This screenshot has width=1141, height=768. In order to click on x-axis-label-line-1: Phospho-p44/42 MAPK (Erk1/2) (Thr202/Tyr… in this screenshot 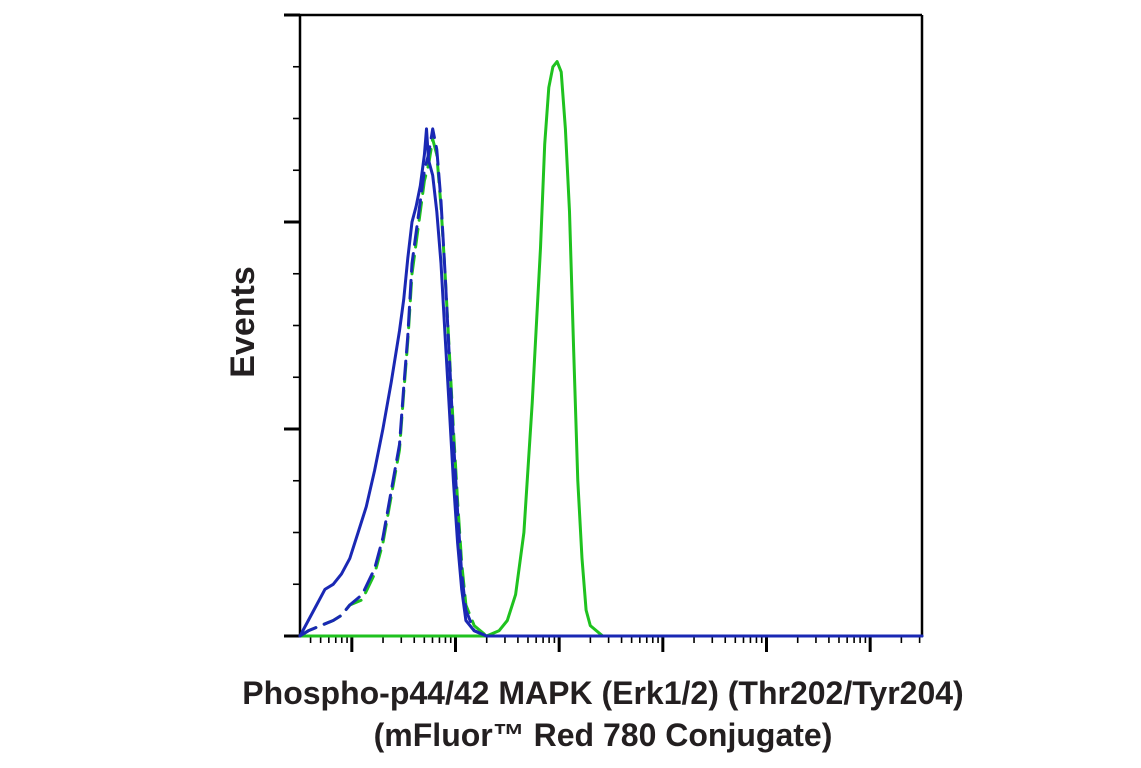, I will do `click(602, 693)`.